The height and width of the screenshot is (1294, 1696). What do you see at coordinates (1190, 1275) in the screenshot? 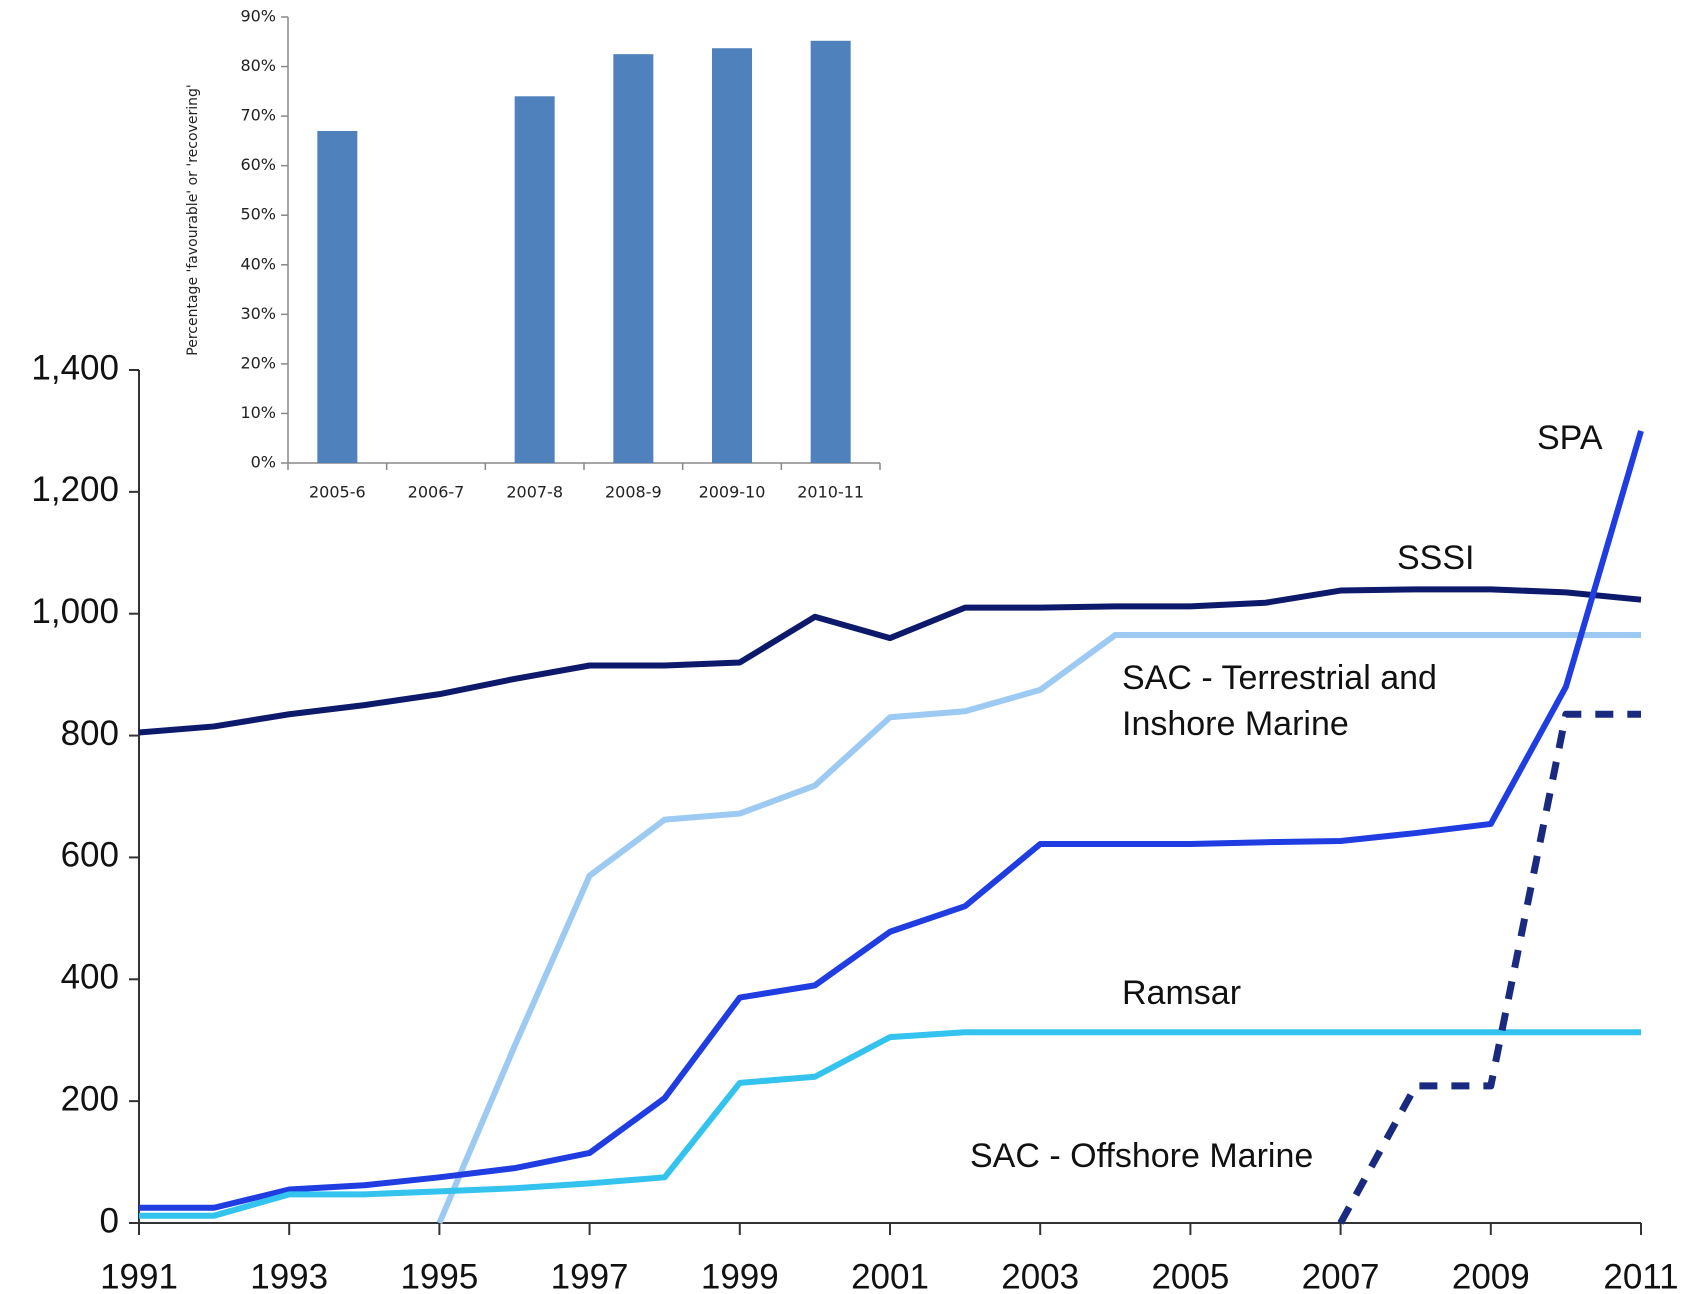
I see `x-tick-label: 2005` at bounding box center [1190, 1275].